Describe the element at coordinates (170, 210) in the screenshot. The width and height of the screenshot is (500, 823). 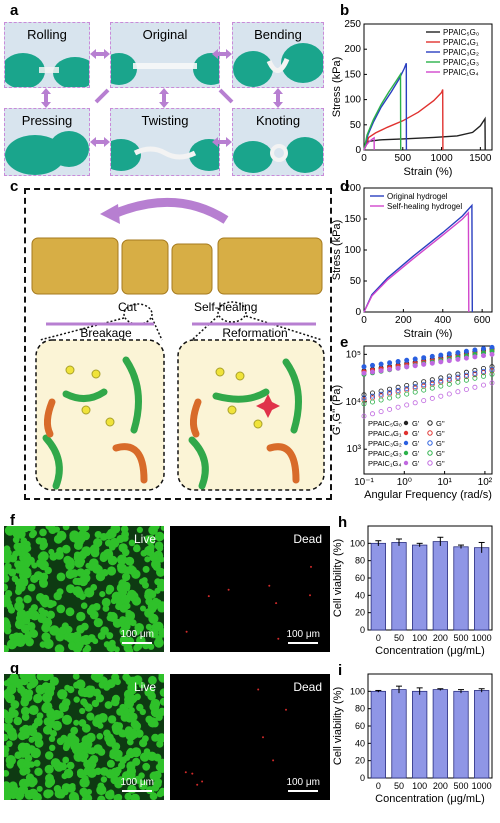
I see `curved-arrow-icon` at that location.